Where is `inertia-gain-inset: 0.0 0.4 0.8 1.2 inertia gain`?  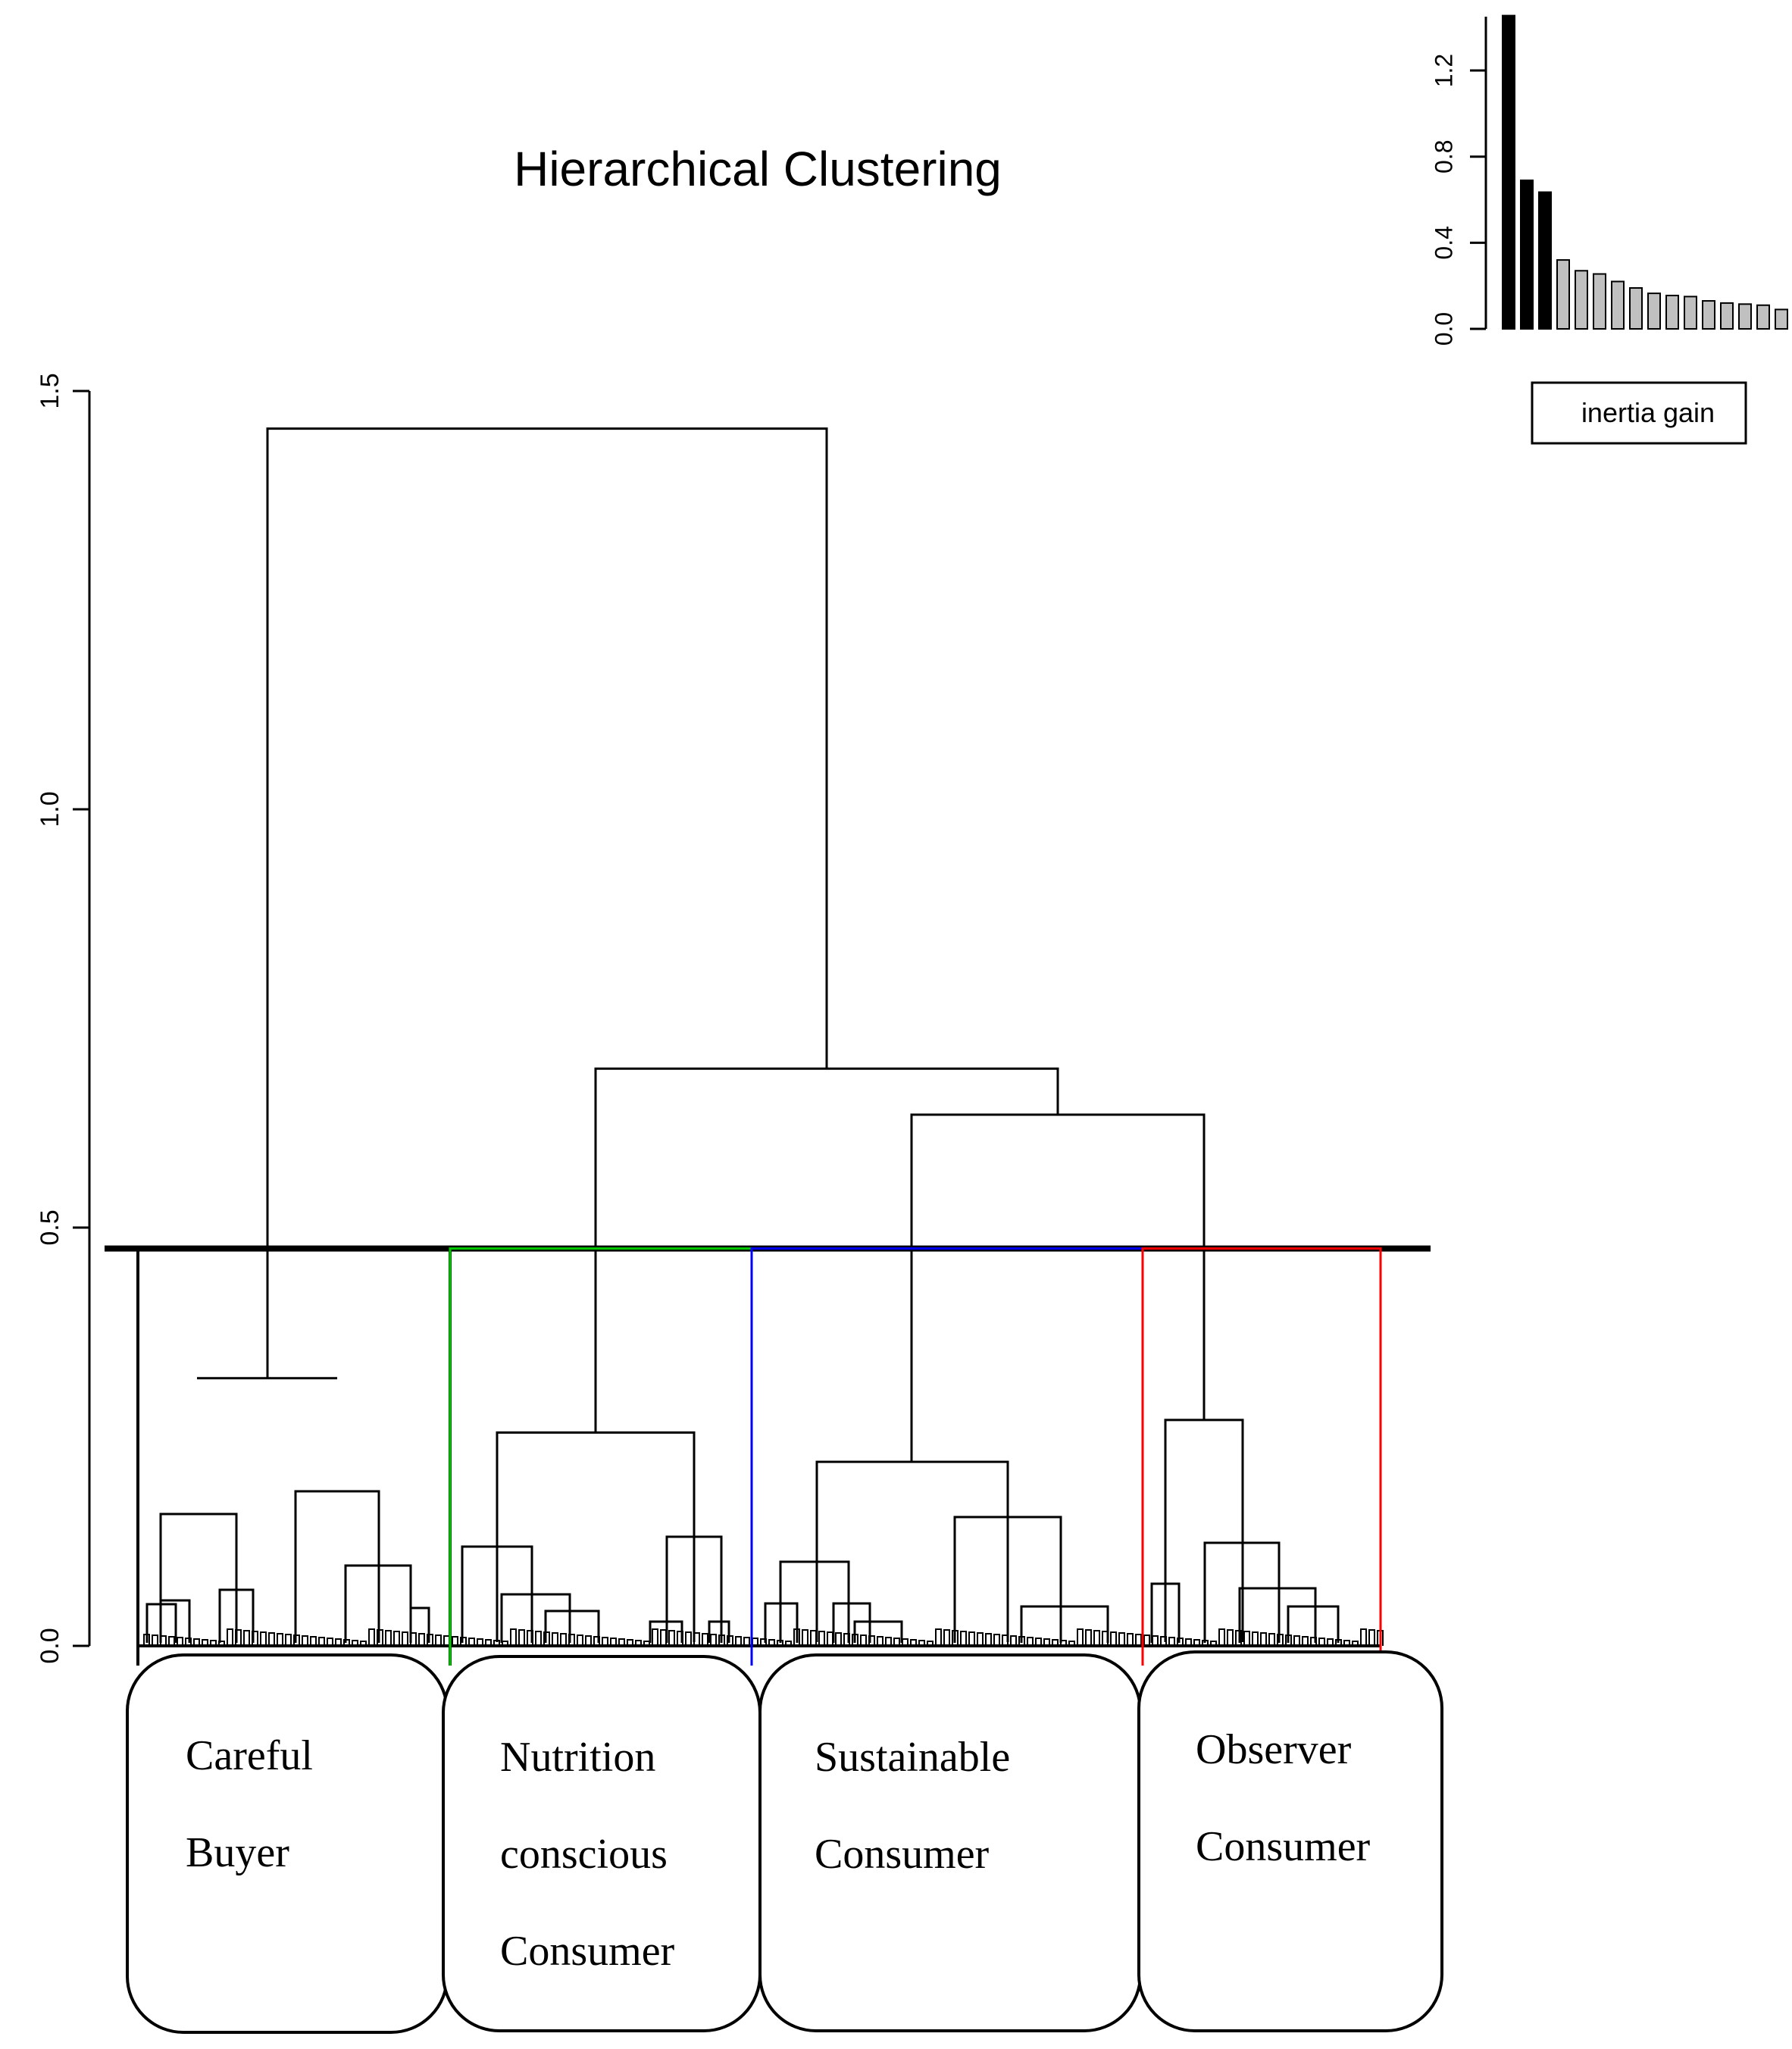
inertia-gain-inset: 0.0 0.4 0.8 1.2 inertia gain is located at coordinates (1609, 229).